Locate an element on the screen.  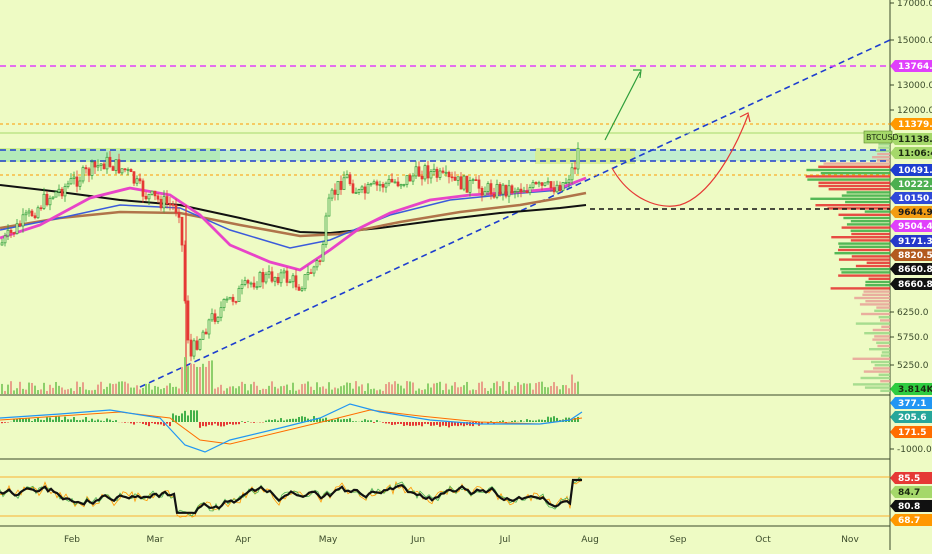
price-label: 10222.9 is located at coordinates (911, 184).